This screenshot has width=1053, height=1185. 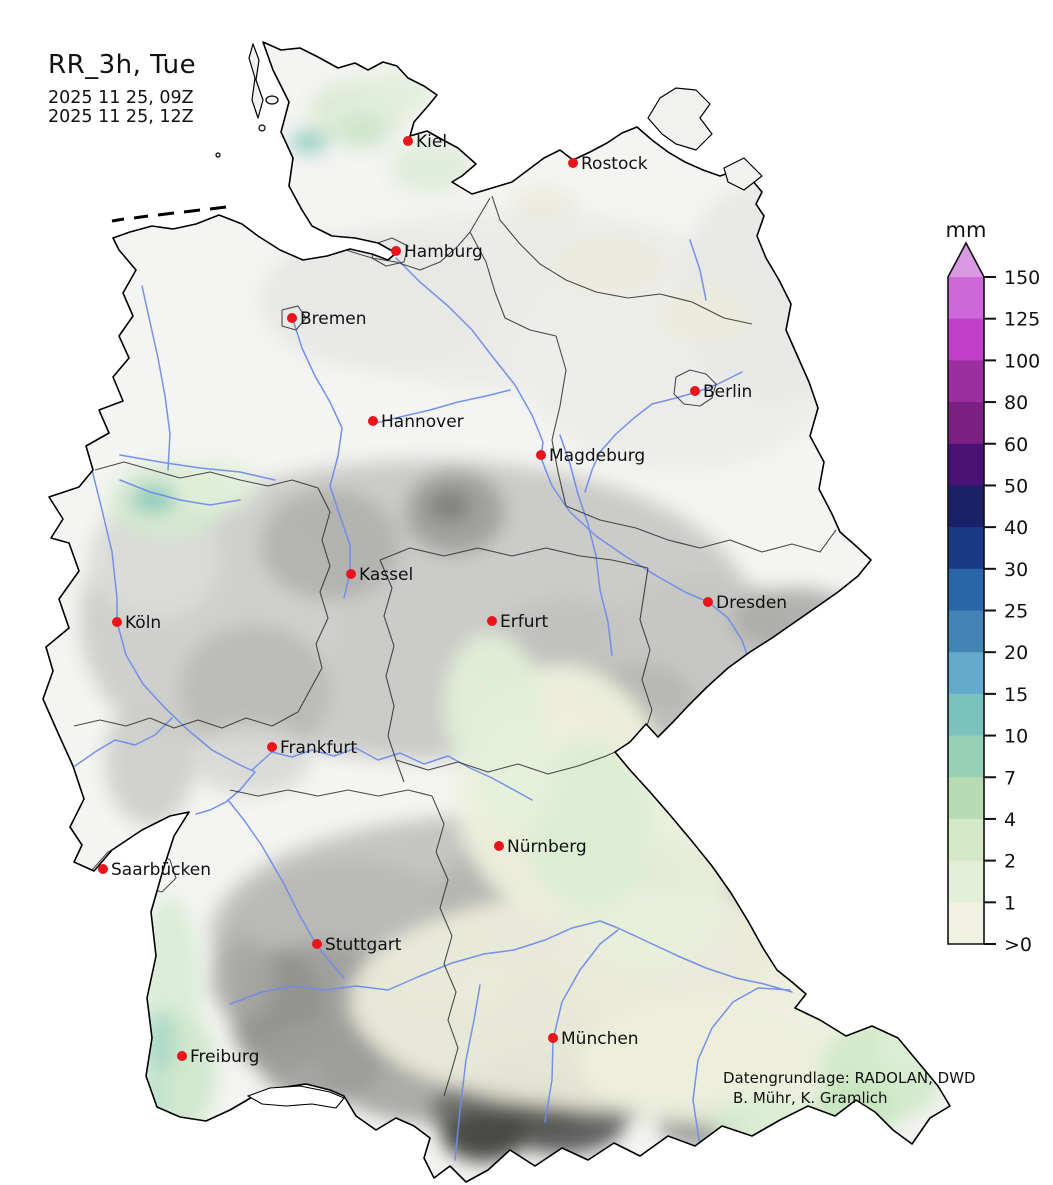 I want to click on legend-tick-label-80: 80, so click(x=1016, y=403).